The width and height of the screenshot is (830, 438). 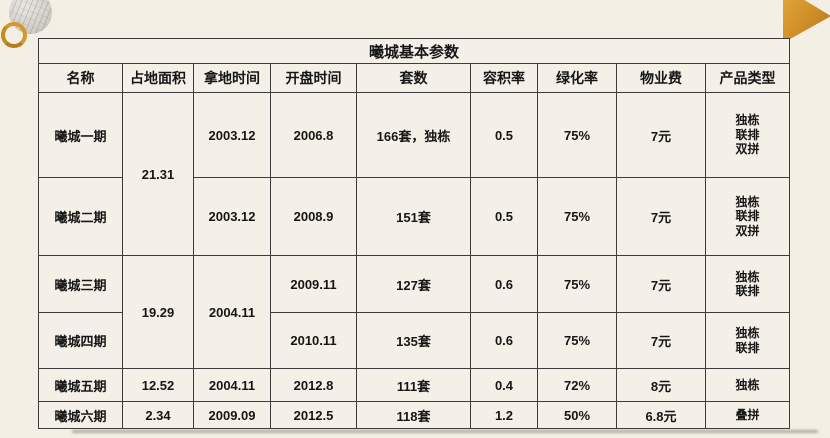 I want to click on header-open-time: 开盘时间, so click(x=313, y=78).